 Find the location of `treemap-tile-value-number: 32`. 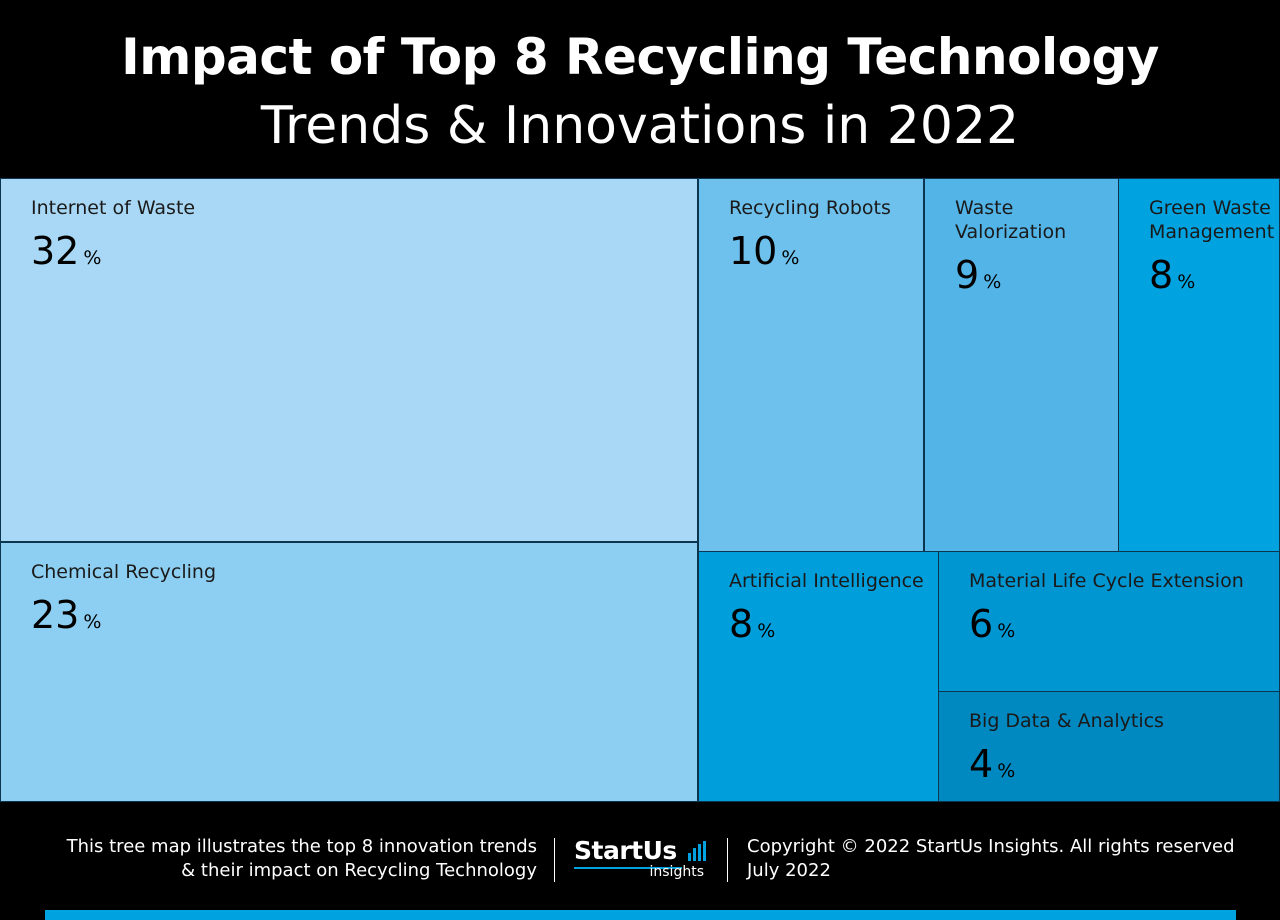

treemap-tile-value-number: 32 is located at coordinates (55, 251).